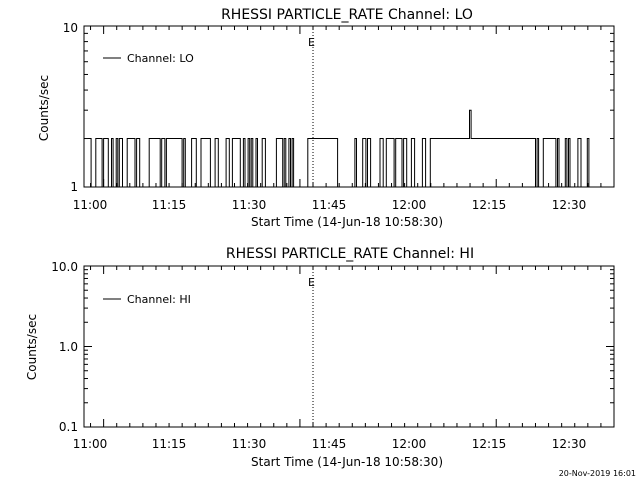 This screenshot has height=480, width=640. I want to click on top-chart-title: RHESSI PARTICLE_RATE Channel: LO, so click(347, 15).